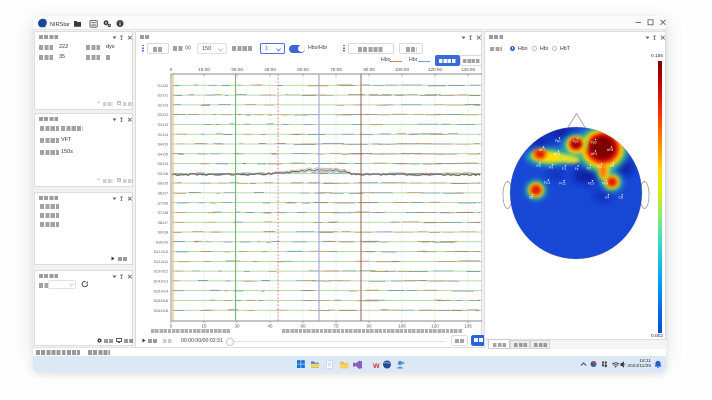 Image resolution: width=712 pixels, height=400 pixels. Describe the element at coordinates (163, 213) in the screenshot. I see `svg-text: S7-D8` at that location.